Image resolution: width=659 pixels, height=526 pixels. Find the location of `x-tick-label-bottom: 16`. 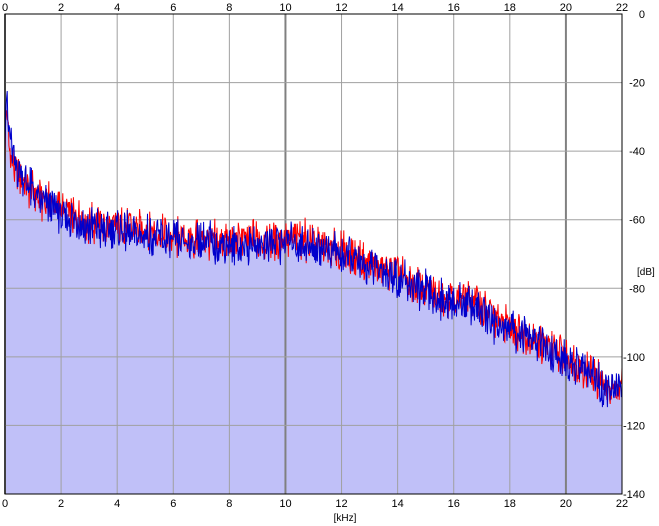

x-tick-label-bottom: 16 is located at coordinates (454, 504).